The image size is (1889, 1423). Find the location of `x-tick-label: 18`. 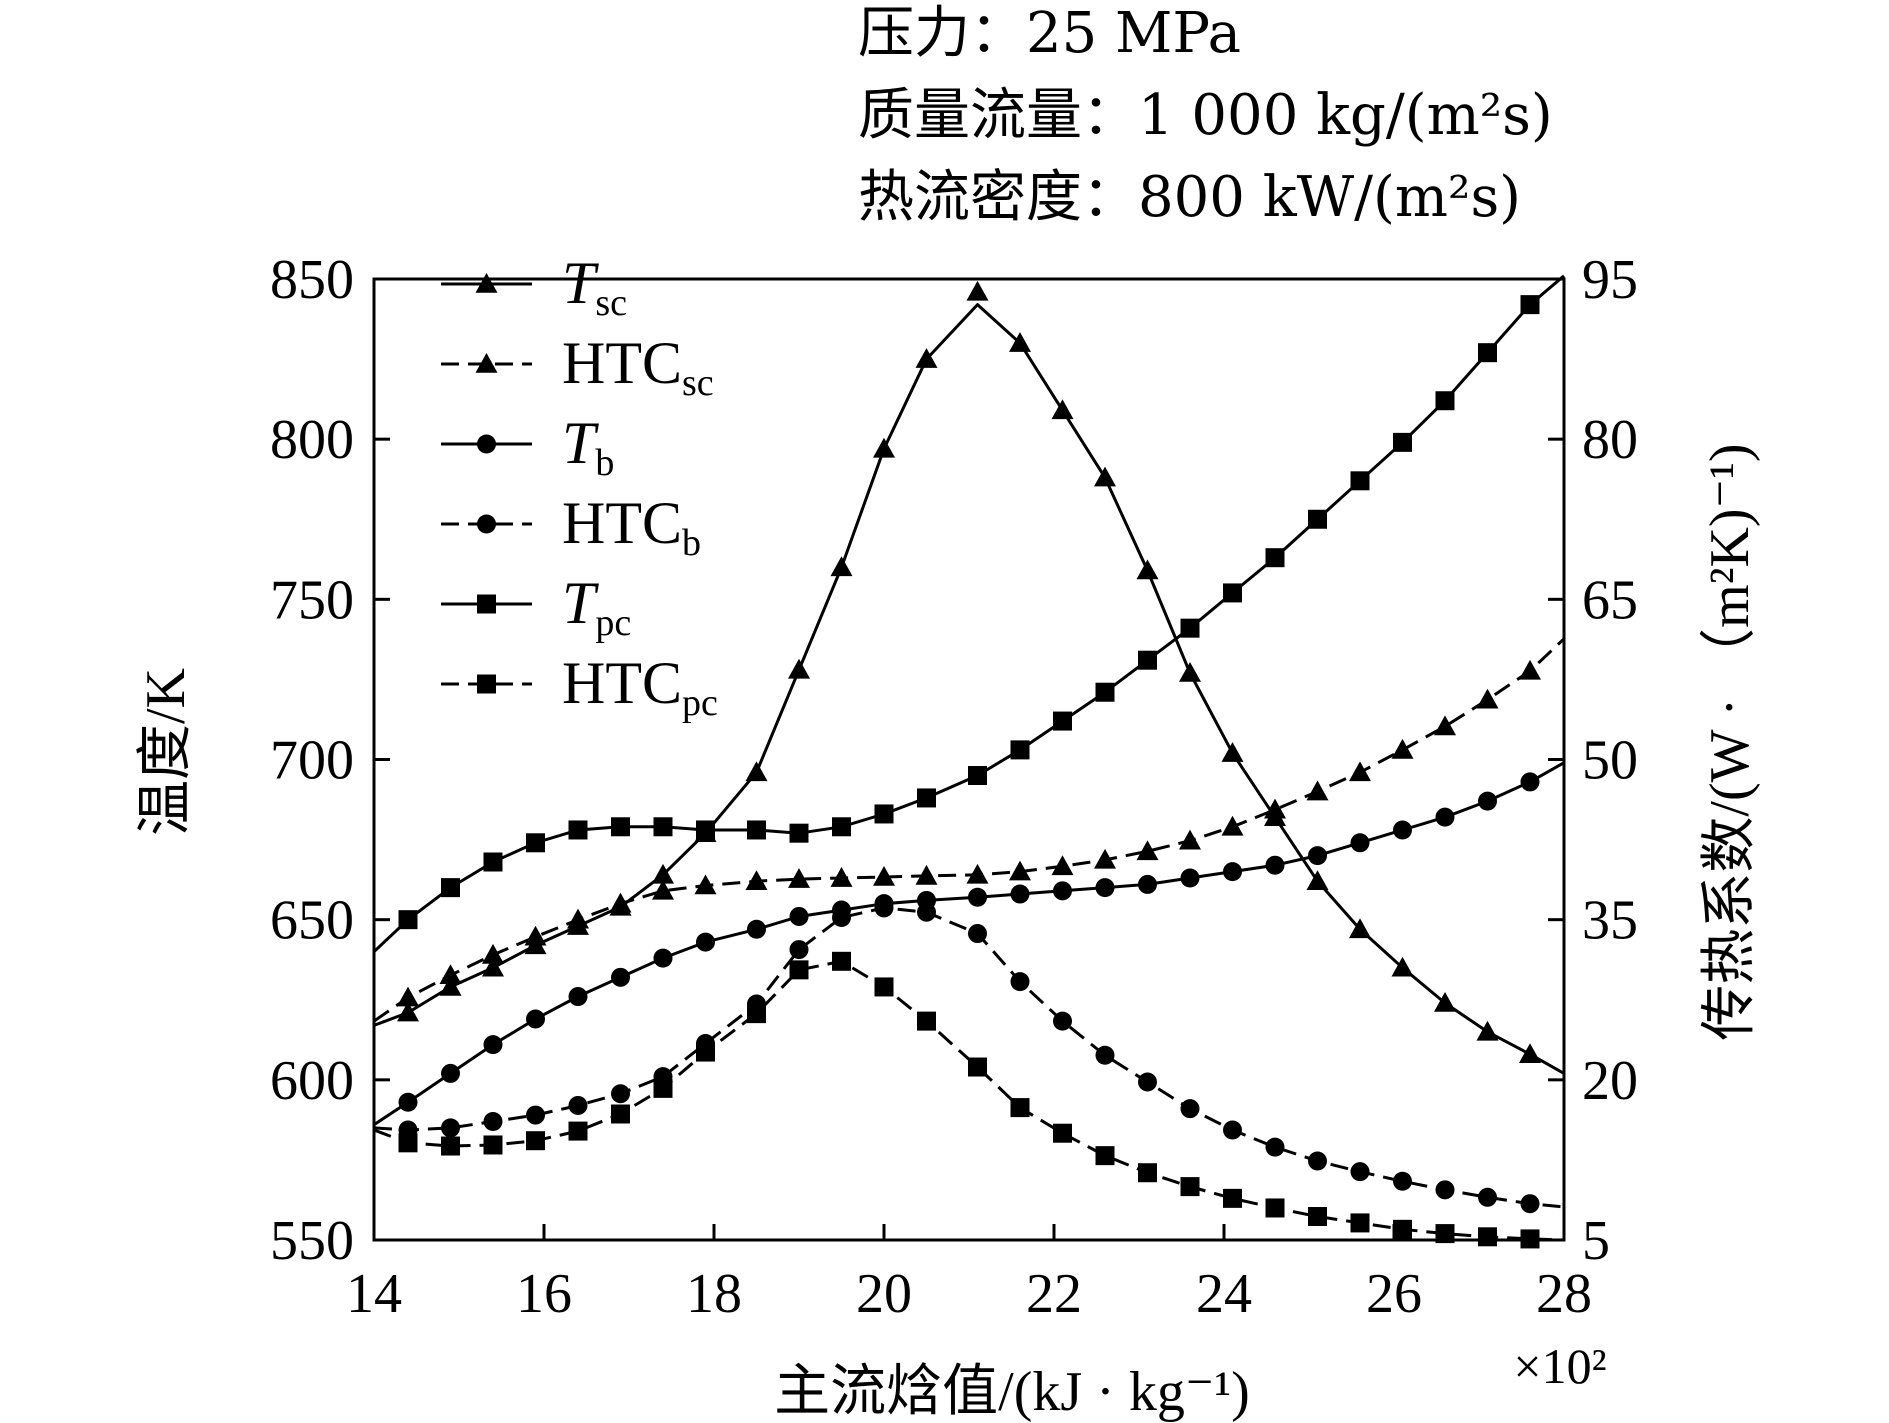

x-tick-label: 18 is located at coordinates (714, 1294).